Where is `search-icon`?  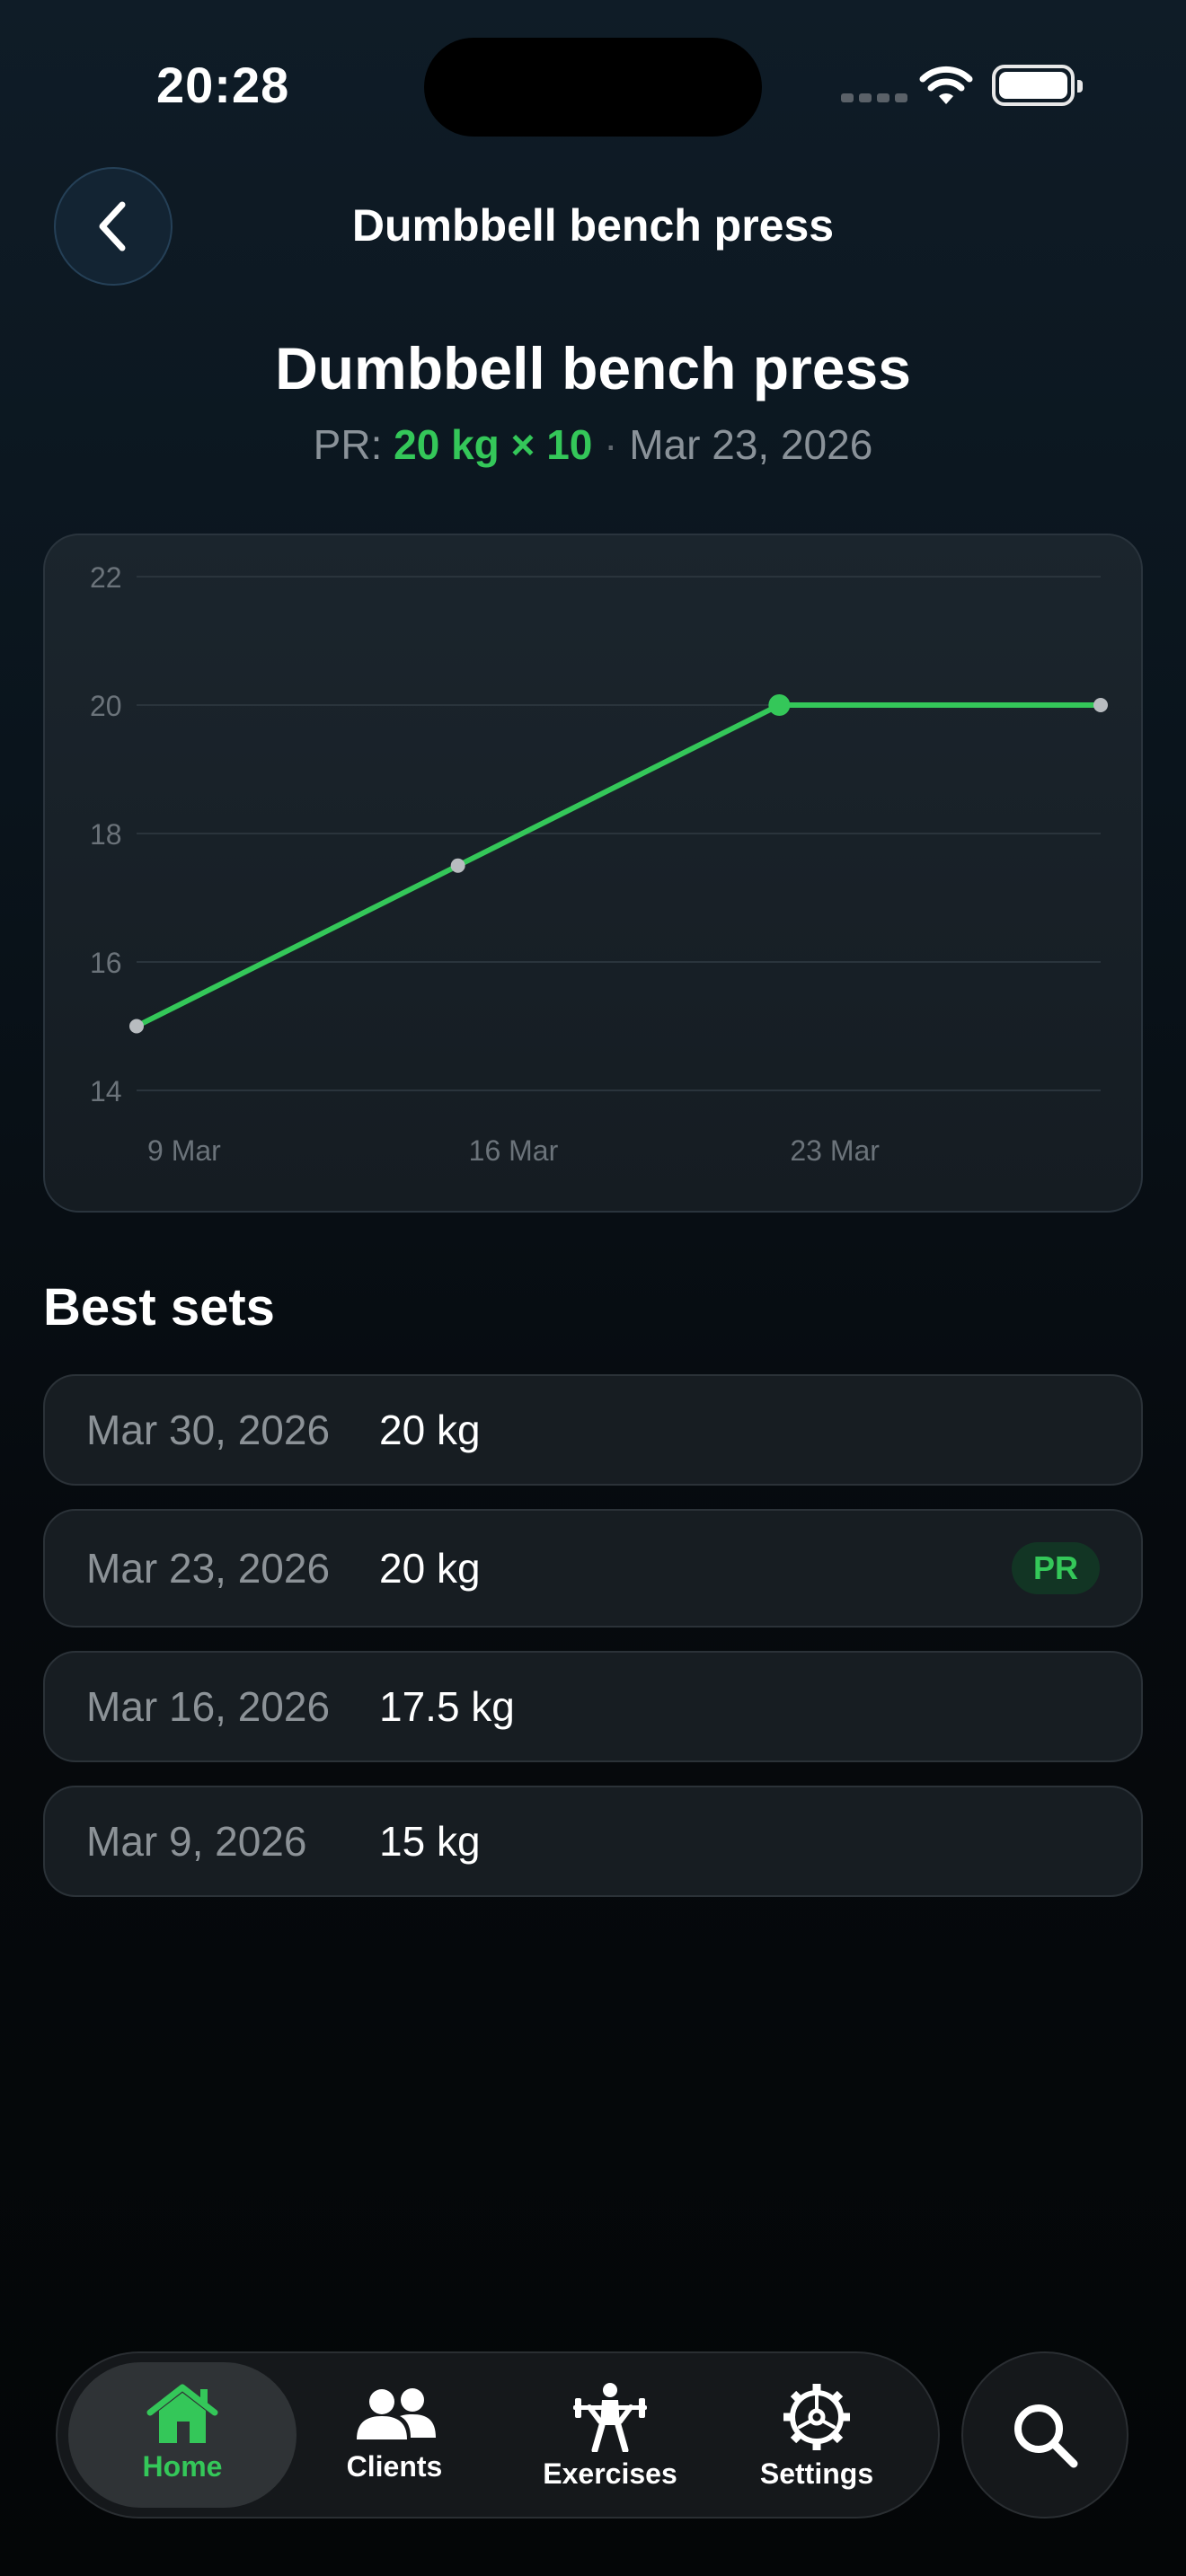
search-icon is located at coordinates (1046, 2436).